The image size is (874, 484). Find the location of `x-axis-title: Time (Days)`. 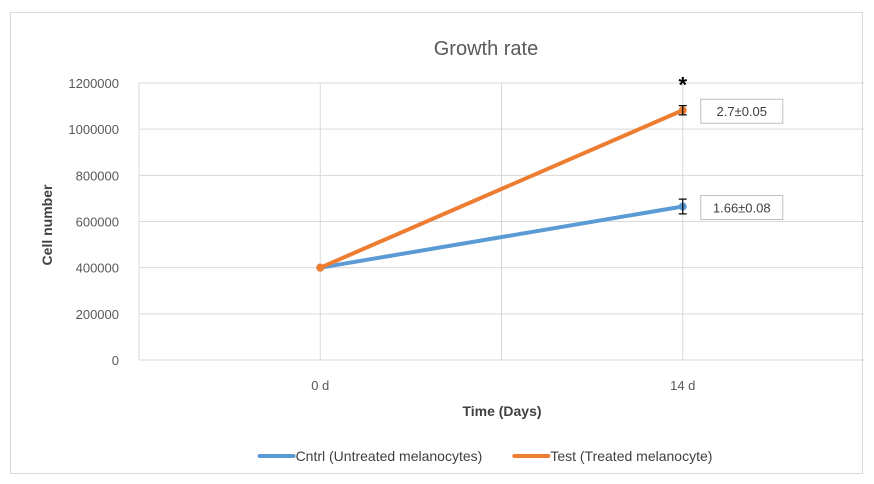

x-axis-title: Time (Days) is located at coordinates (501, 411).